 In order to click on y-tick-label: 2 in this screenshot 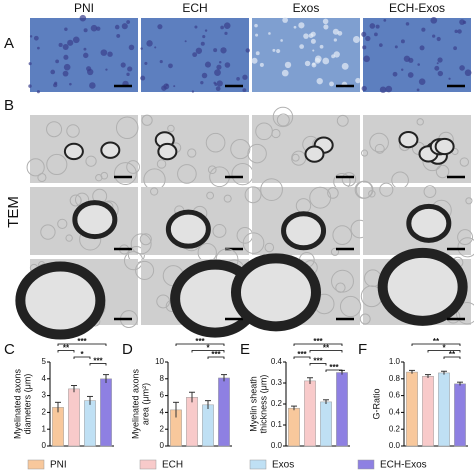, I will do `click(44, 412)`.